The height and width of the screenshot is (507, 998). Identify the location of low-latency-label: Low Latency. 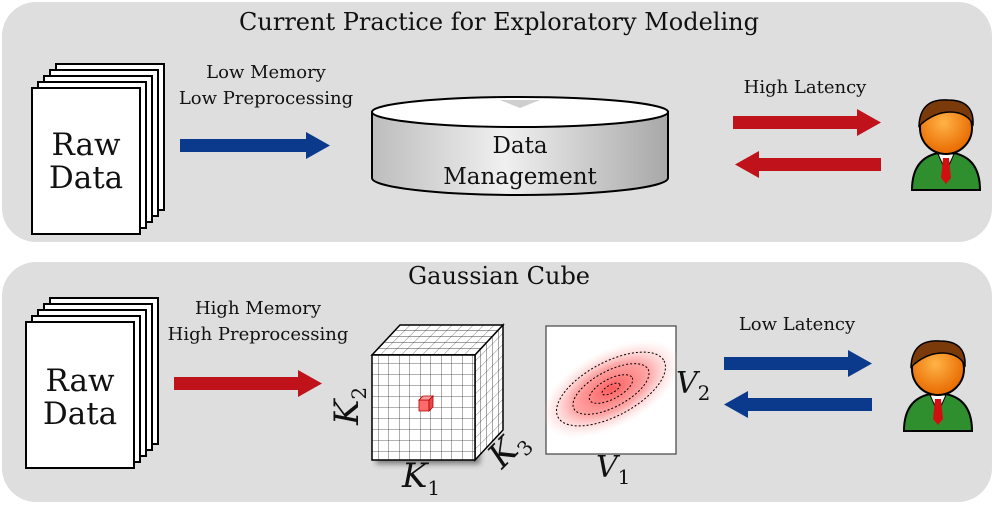
(797, 324).